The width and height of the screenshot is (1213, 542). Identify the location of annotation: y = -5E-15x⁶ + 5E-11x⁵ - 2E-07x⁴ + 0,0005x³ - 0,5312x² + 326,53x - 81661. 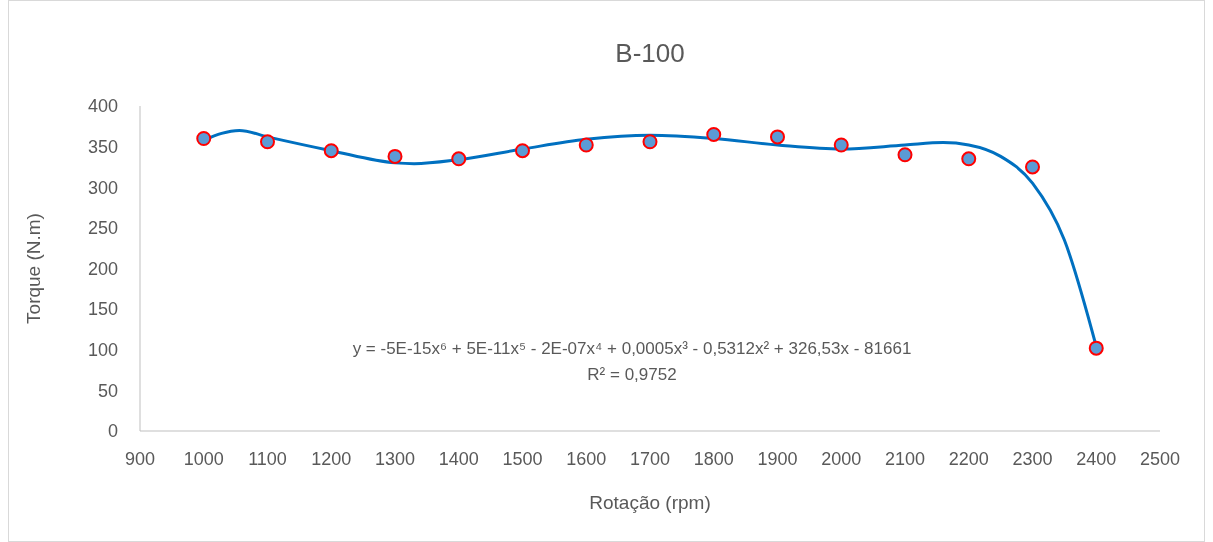
(632, 348).